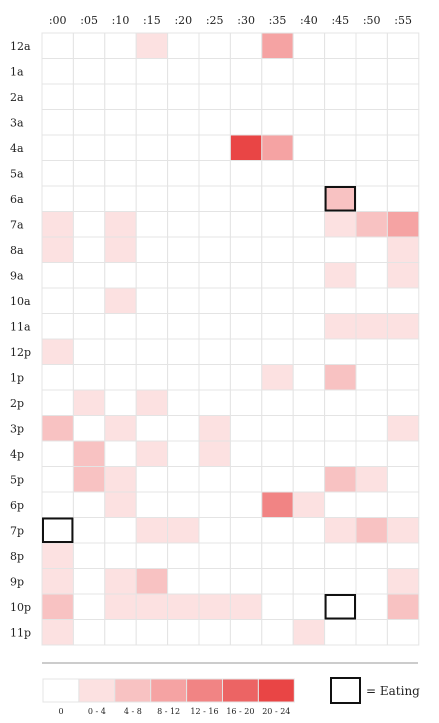  Describe the element at coordinates (97, 690) in the screenshot. I see `legend-swatch` at that location.